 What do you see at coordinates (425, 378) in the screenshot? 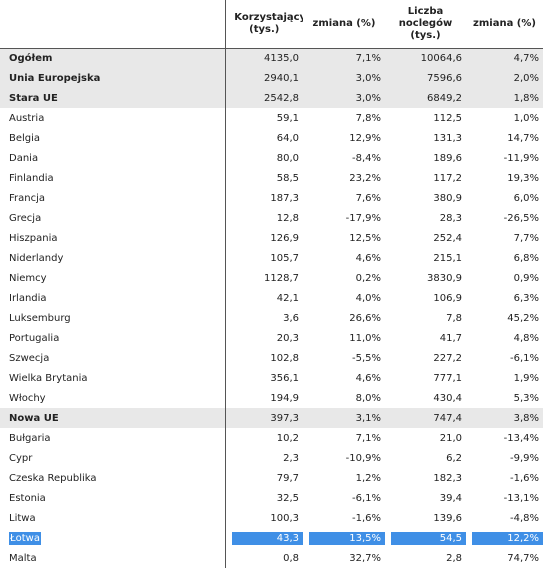
I see `nights-cell: 777,1` at bounding box center [425, 378].